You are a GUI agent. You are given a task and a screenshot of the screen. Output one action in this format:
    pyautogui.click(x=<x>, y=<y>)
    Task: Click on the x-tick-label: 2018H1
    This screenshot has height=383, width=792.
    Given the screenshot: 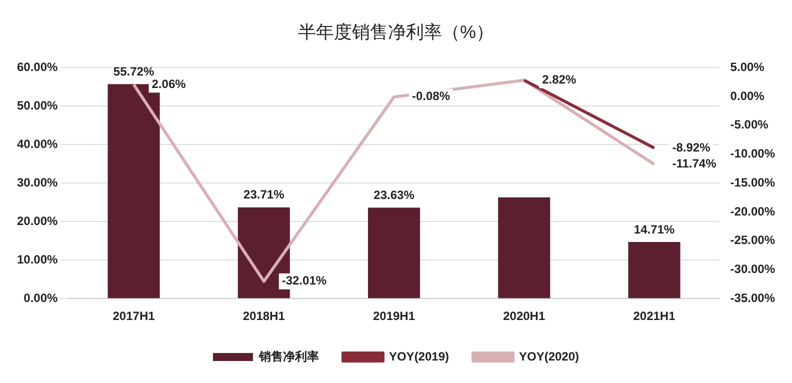 What is the action you would take?
    pyautogui.click(x=264, y=316)
    